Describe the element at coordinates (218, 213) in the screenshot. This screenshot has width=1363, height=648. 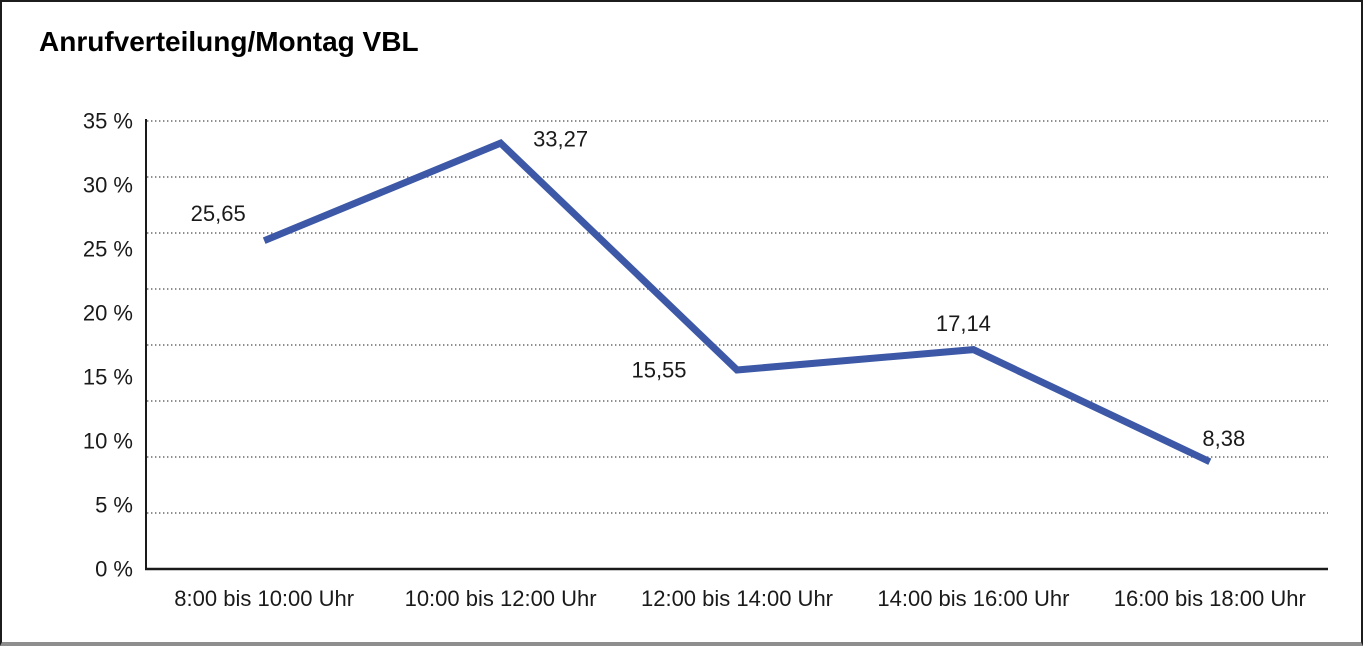
I see `data-point-label: 25,65` at that location.